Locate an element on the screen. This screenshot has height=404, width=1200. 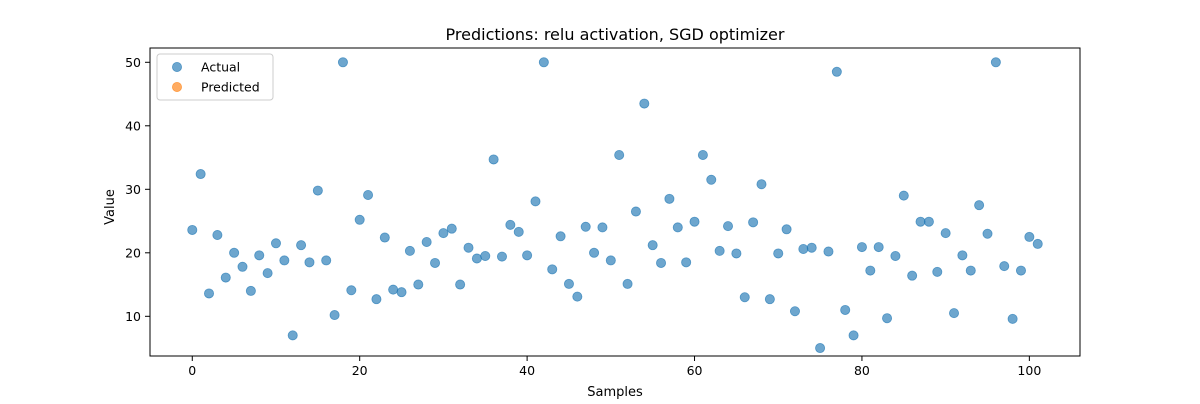
y-tick-label: 20 is located at coordinates (133, 252).